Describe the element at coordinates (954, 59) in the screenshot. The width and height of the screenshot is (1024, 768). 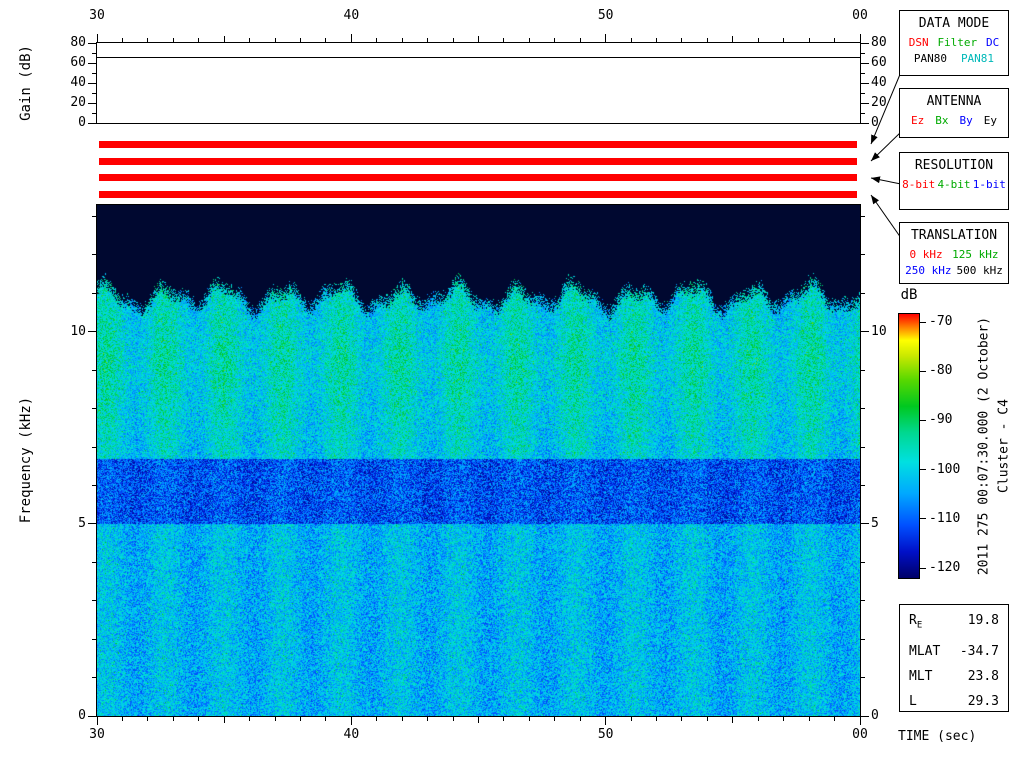
I see `data-mode-options-row2: PAN80 PAN81` at that location.